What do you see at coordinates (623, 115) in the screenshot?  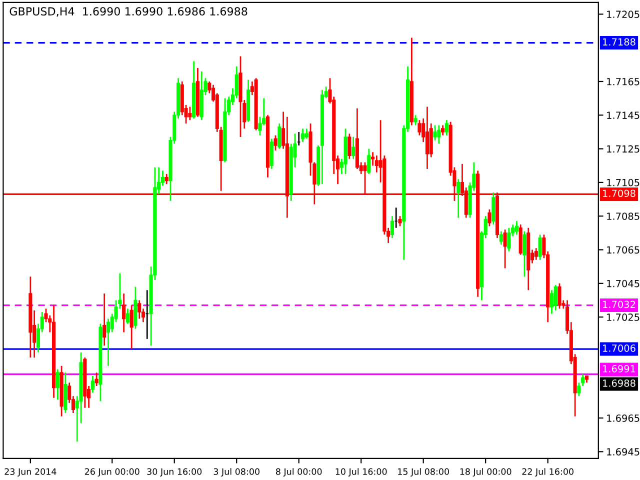 I see `y-tick-label: 1.7145` at bounding box center [623, 115].